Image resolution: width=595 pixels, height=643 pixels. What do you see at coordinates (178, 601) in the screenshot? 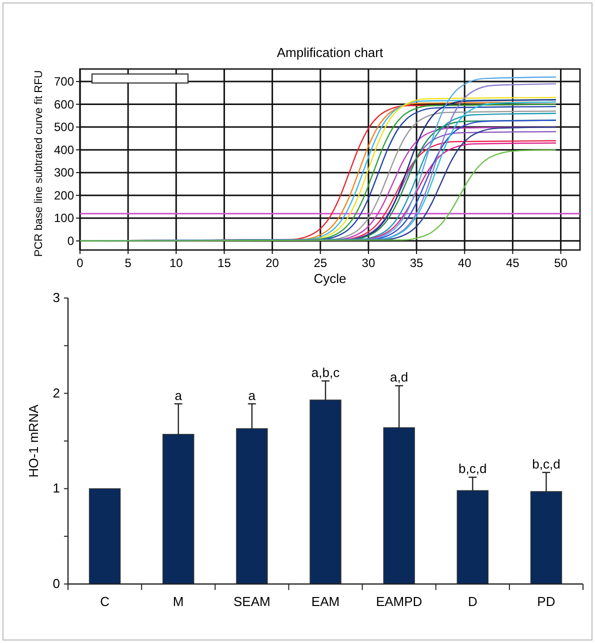
I see `x-tick-label: M` at bounding box center [178, 601].